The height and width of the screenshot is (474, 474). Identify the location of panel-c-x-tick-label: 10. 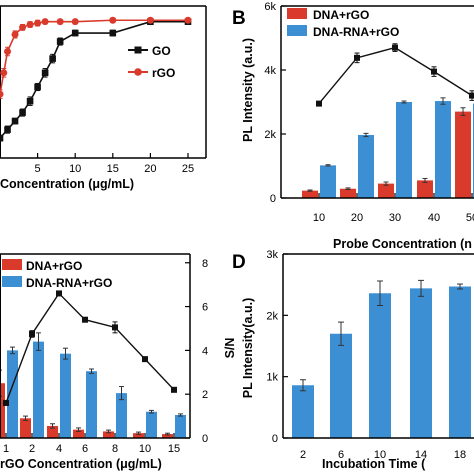
(145, 449).